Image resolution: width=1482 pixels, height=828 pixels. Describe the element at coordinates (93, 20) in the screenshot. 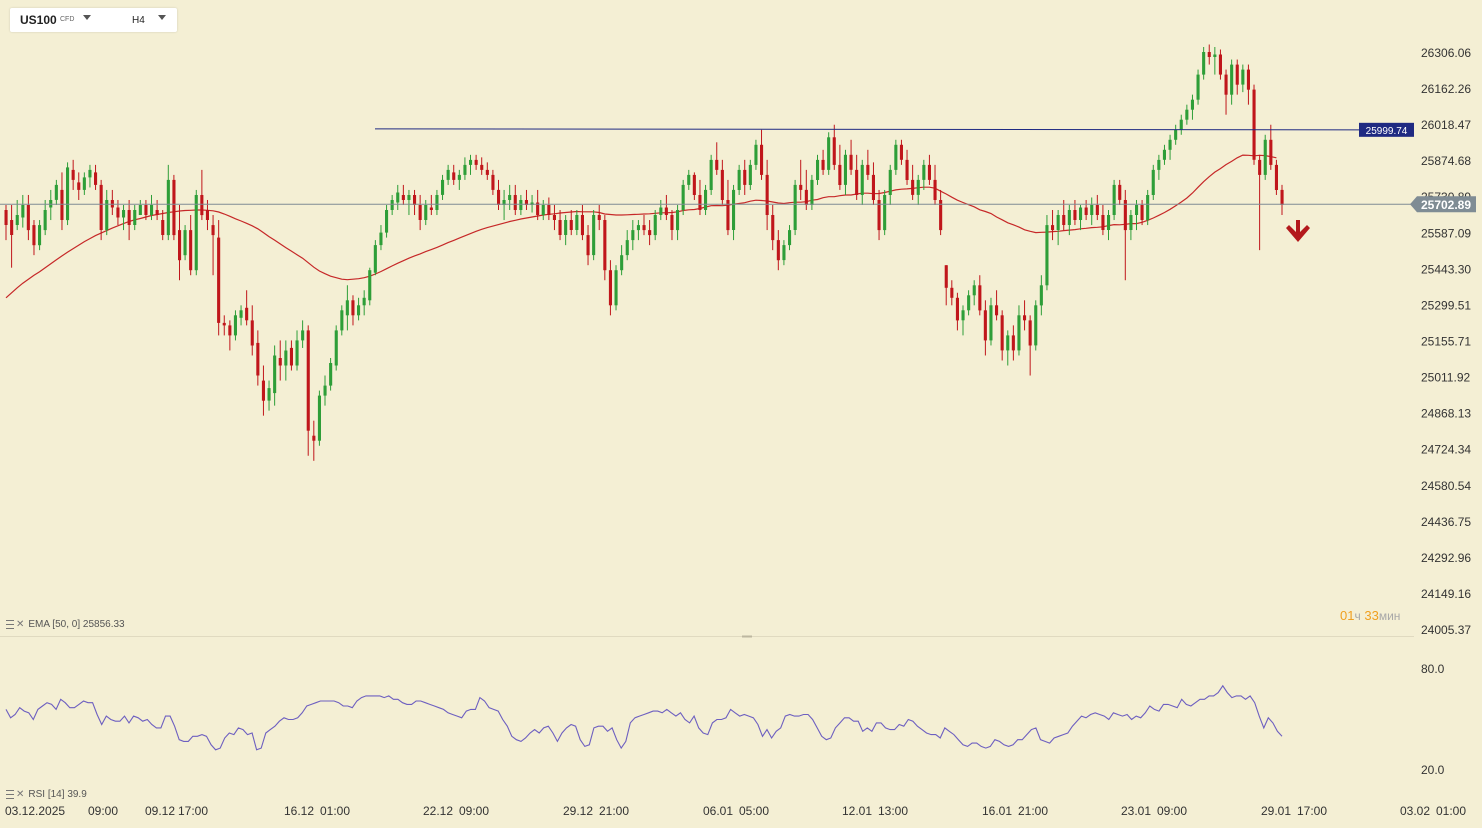

I see `symbol-selector: US100 CFD H4` at that location.